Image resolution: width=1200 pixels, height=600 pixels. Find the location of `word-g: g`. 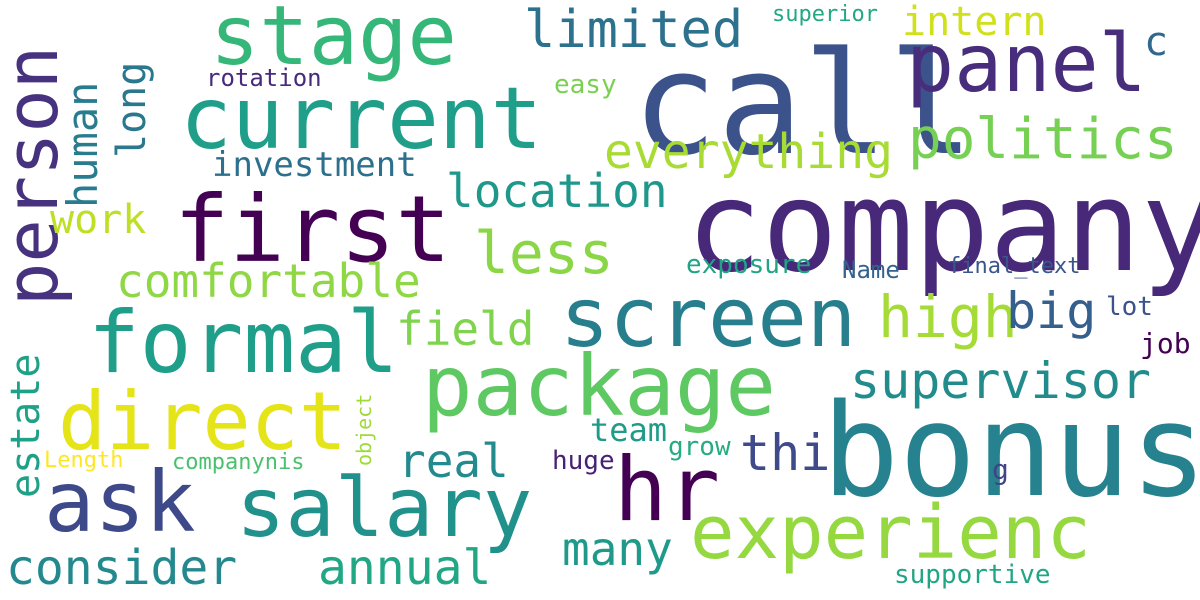

word-g: g is located at coordinates (1000, 469).